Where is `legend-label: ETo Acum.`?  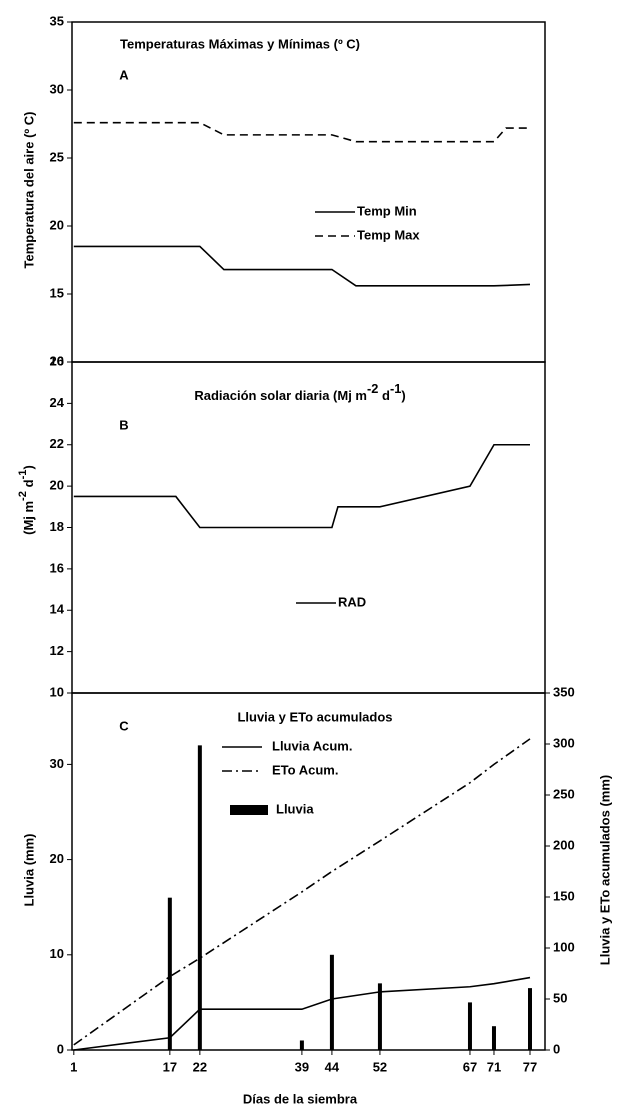
legend-label: ETo Acum. is located at coordinates (305, 769).